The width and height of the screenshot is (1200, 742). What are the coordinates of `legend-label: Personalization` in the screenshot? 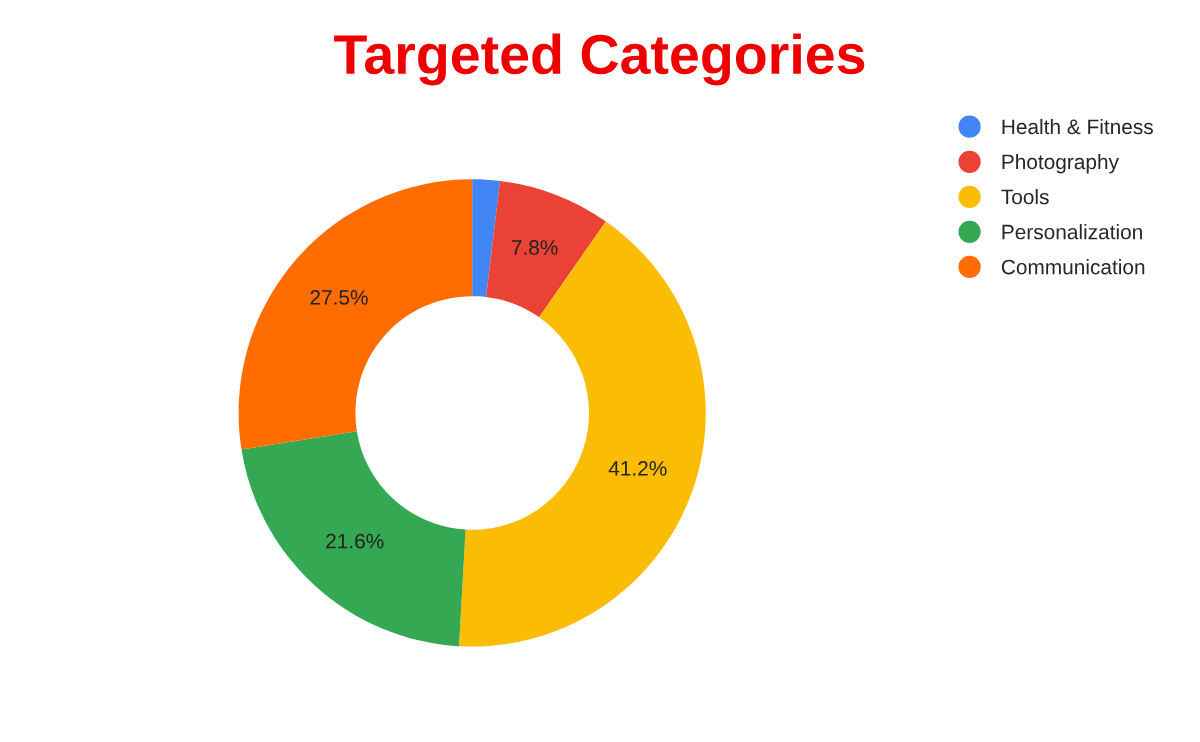 It's located at (1072, 232).